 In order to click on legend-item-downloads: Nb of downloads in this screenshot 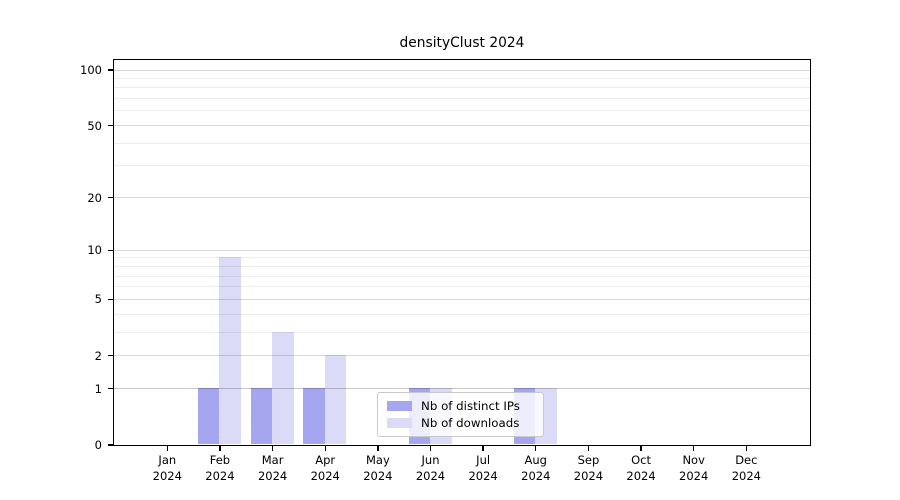, I will do `click(465, 423)`.